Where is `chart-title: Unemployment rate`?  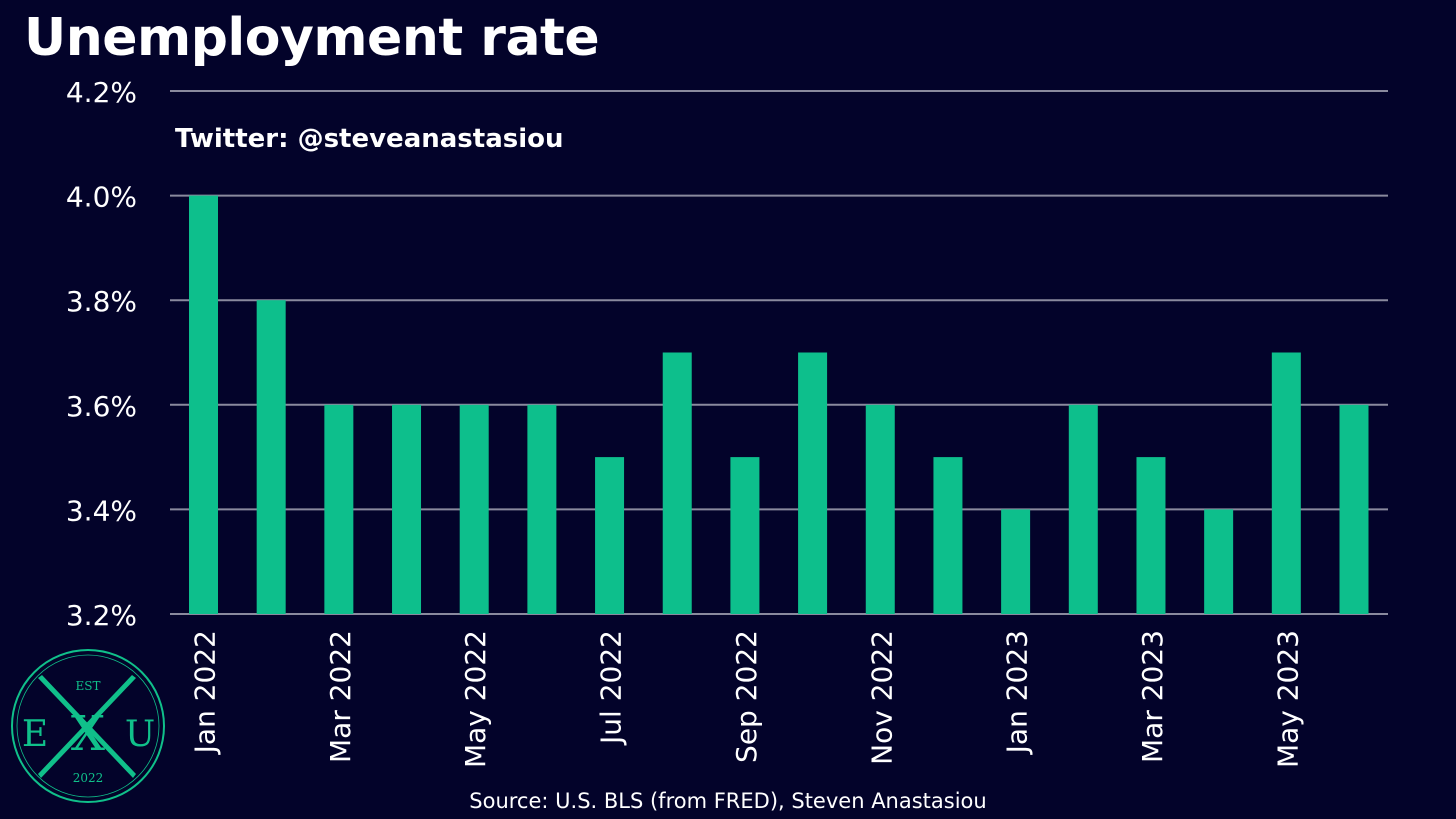
chart-title: Unemployment rate is located at coordinates (312, 38).